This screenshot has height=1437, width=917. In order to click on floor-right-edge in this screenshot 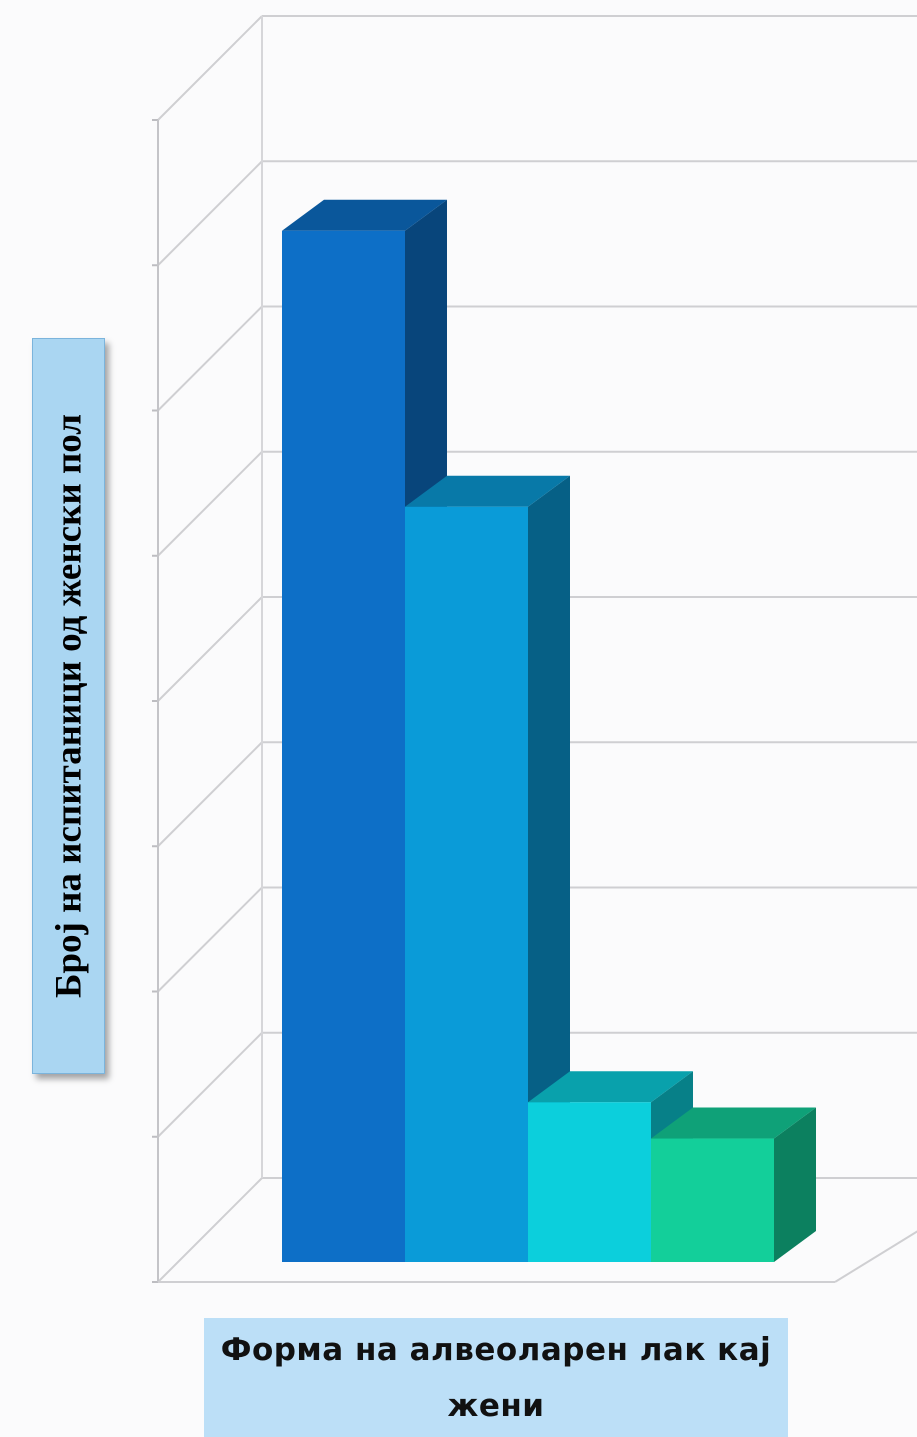, I will do `click(875, 1256)`.